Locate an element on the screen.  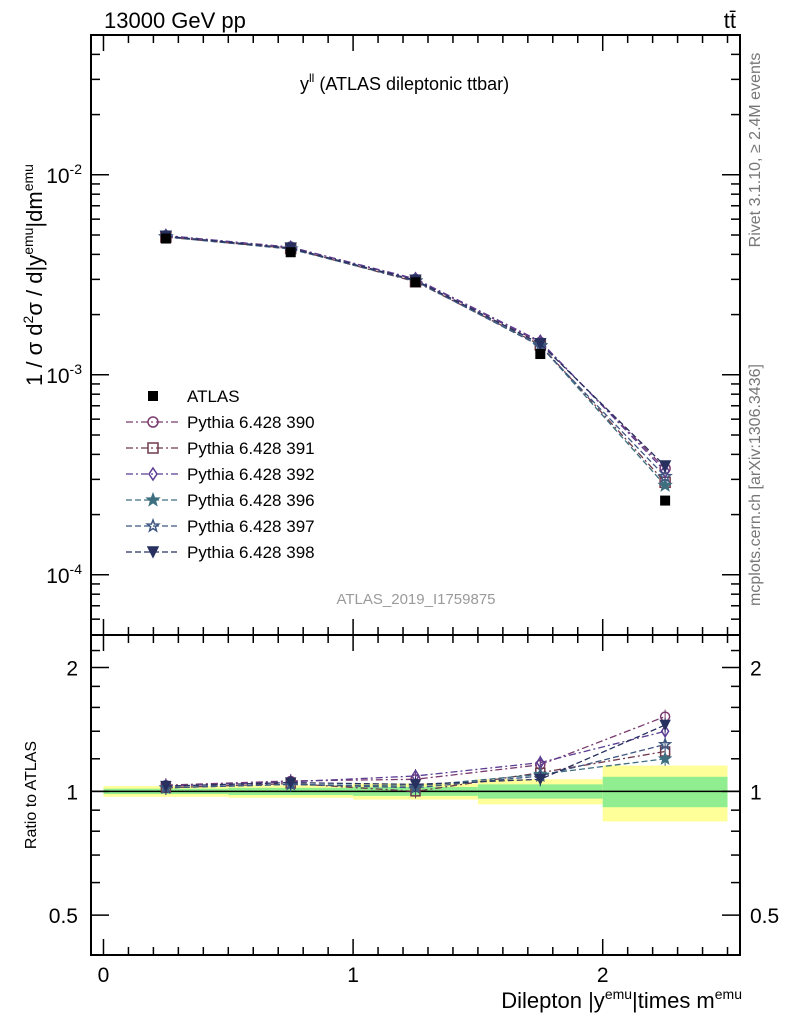
ratio-panel-series is located at coordinates (415, 754).